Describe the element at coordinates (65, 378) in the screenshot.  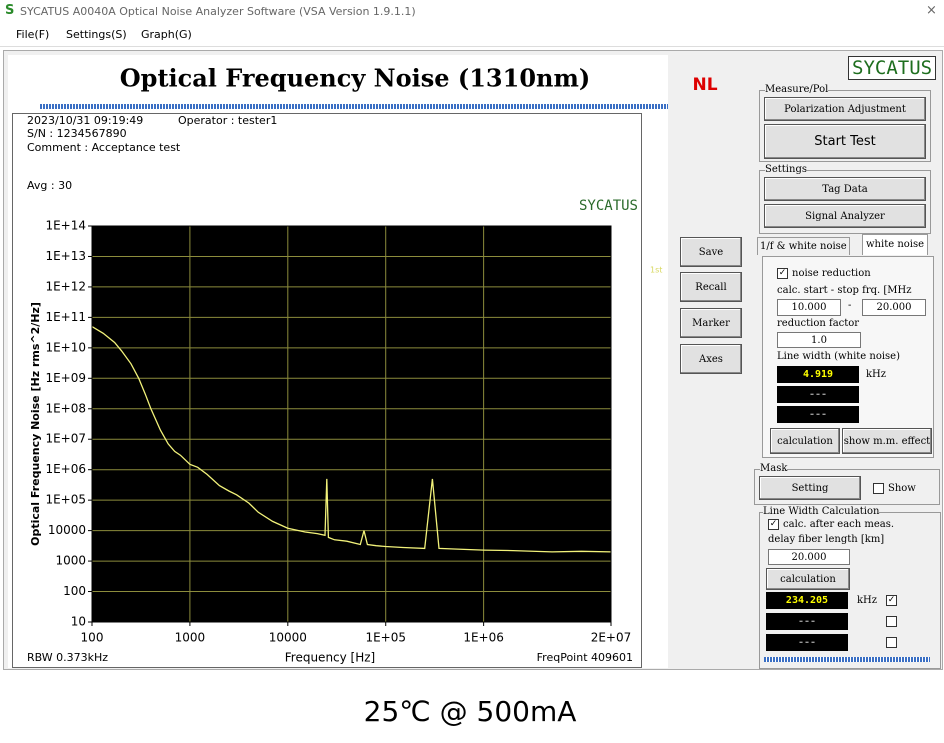
I see `y-tick-label: 1E+09` at that location.